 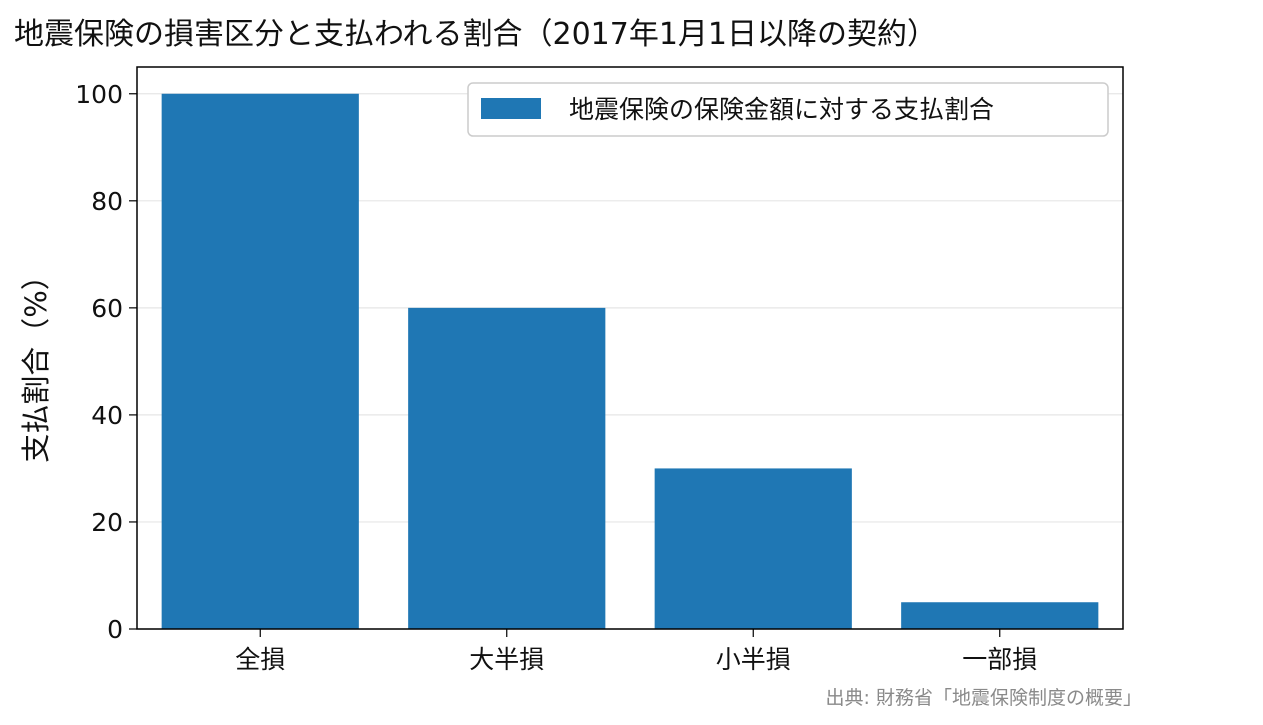 What do you see at coordinates (475, 34) in the screenshot?
I see `chart-title: 地震保険の損害区分と支払われる割合（2017年1月1日以降の契約）` at bounding box center [475, 34].